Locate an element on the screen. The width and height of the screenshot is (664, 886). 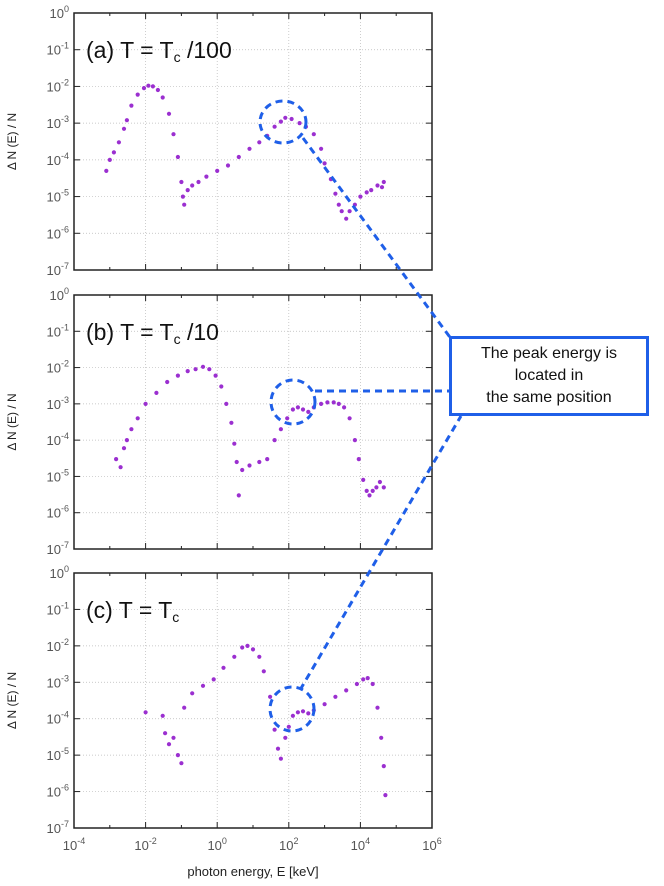
y-tick-label: 10⁻⁶ is located at coordinates (58, 791).